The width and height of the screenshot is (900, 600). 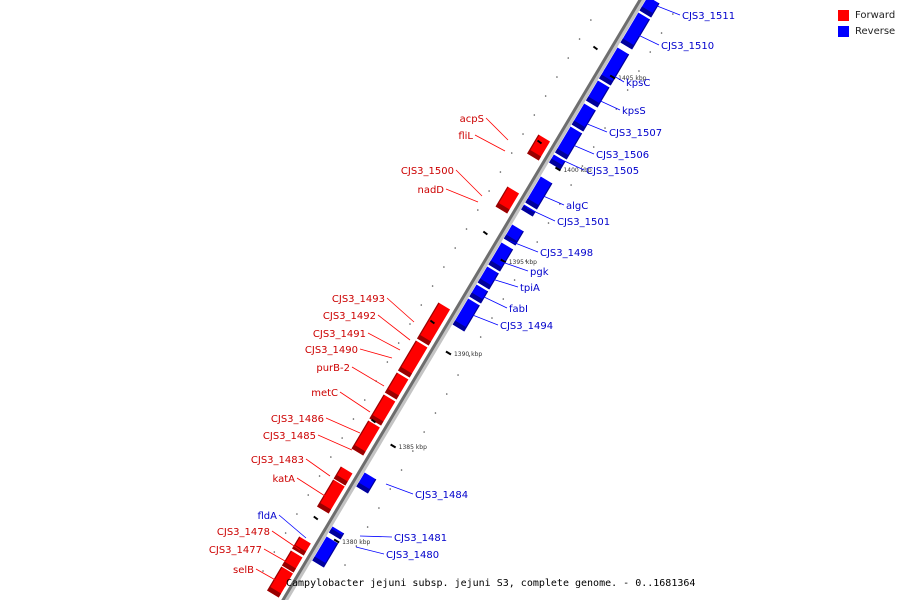 What do you see at coordinates (268, 516) in the screenshot?
I see `forward-gene-label: fldA` at bounding box center [268, 516].